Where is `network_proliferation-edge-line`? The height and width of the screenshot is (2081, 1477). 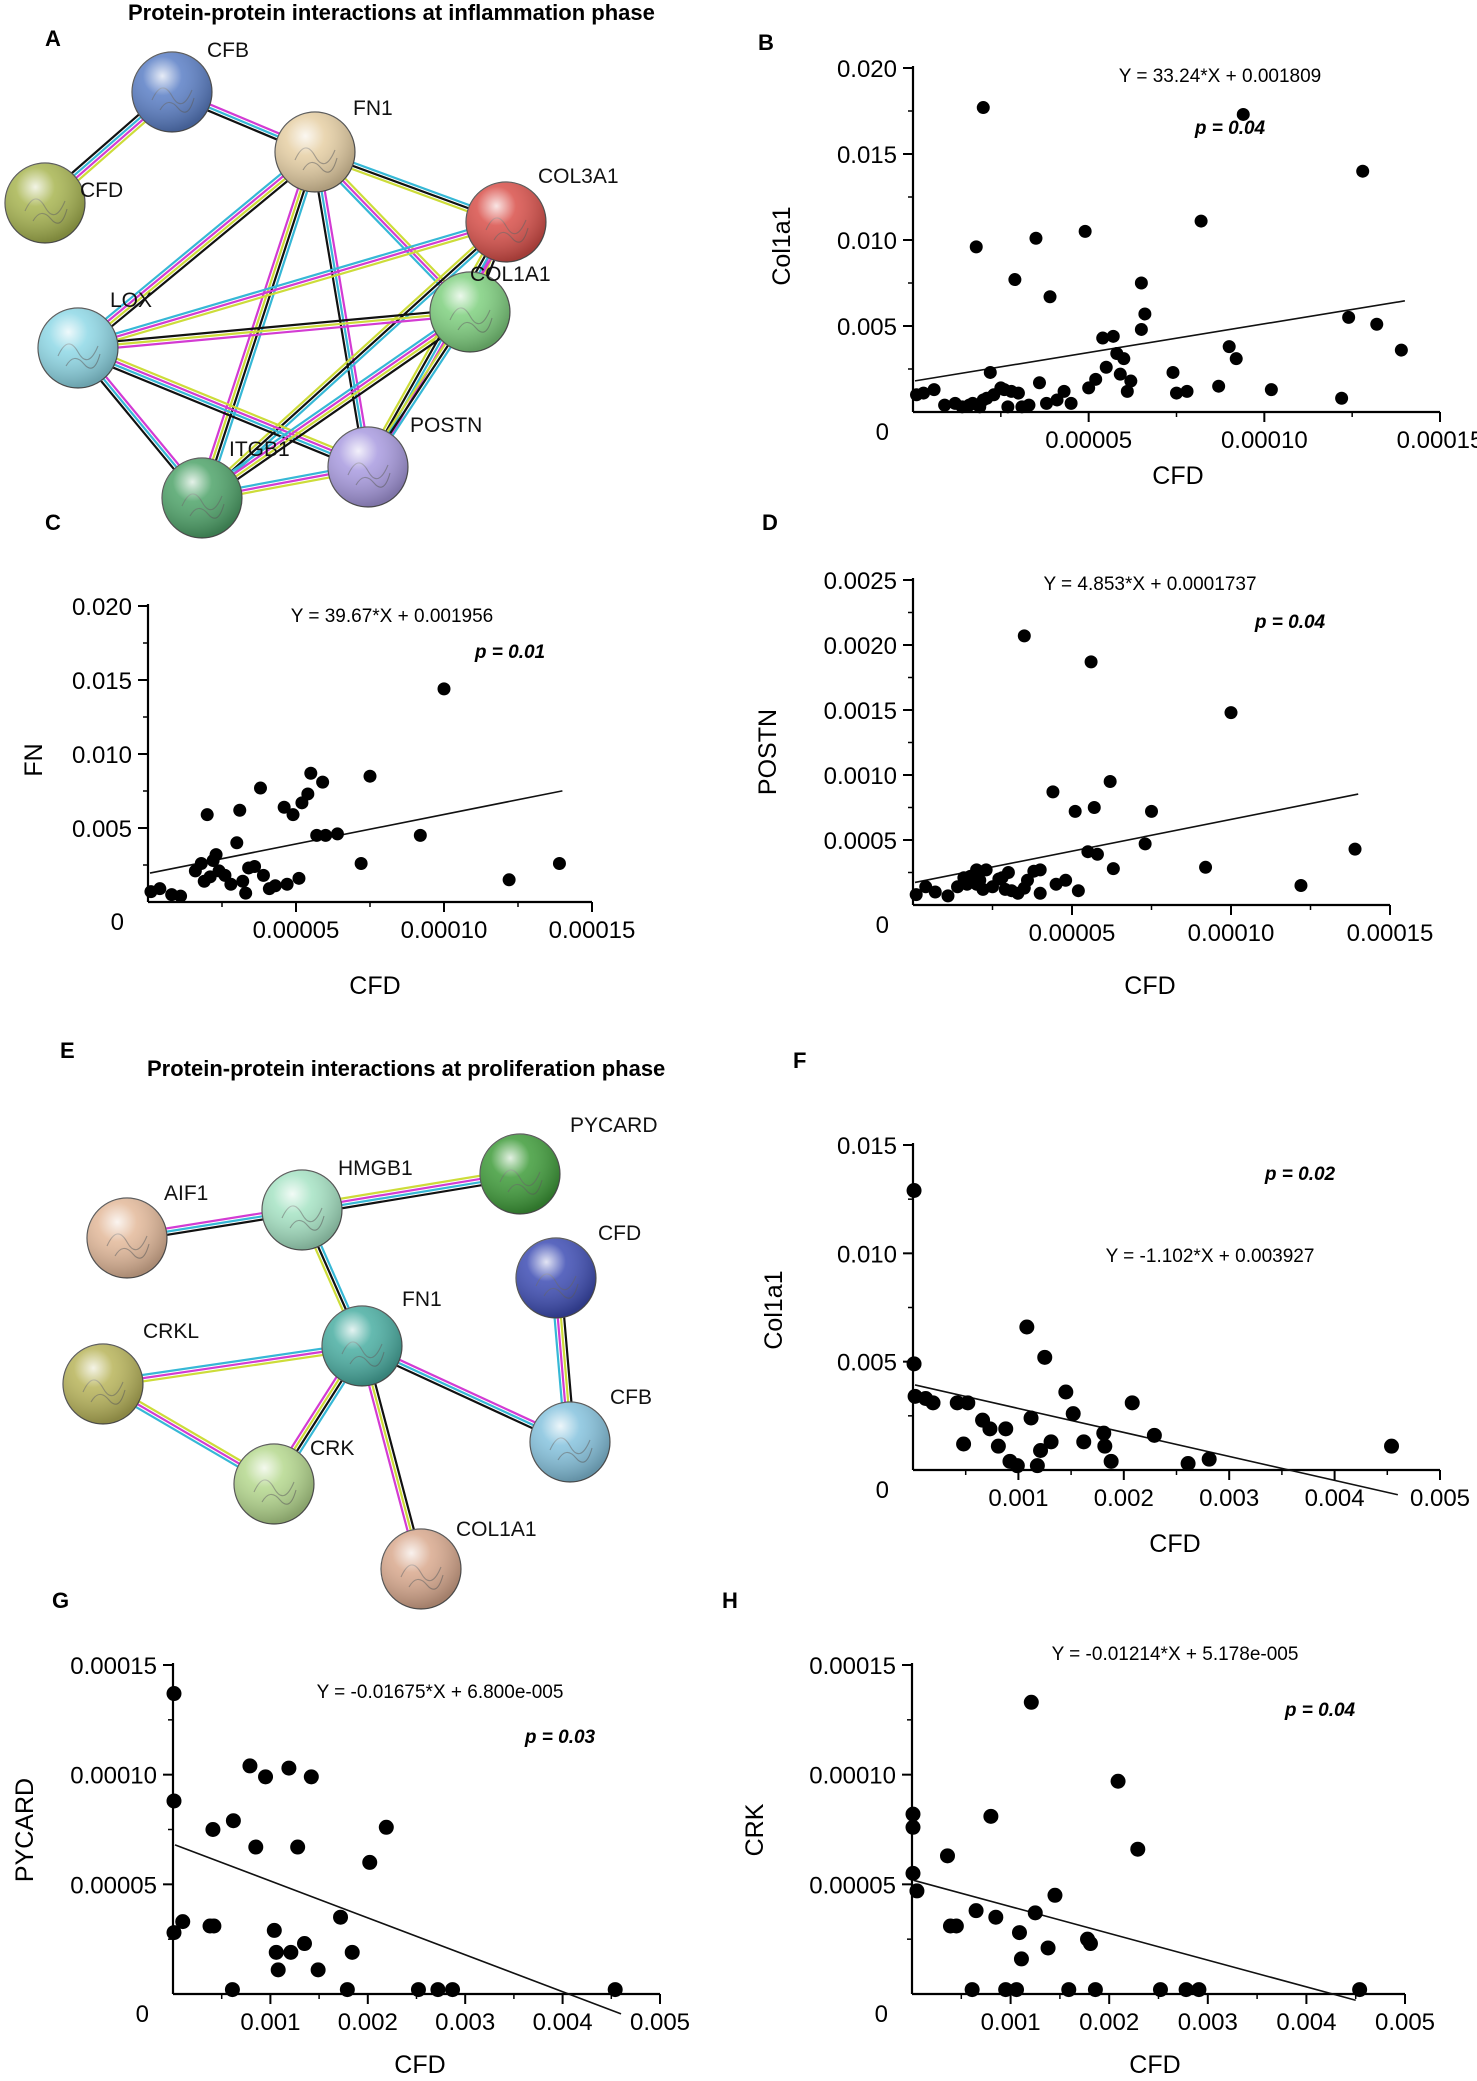 network_proliferation-edge-line is located at coordinates (232, 1365).